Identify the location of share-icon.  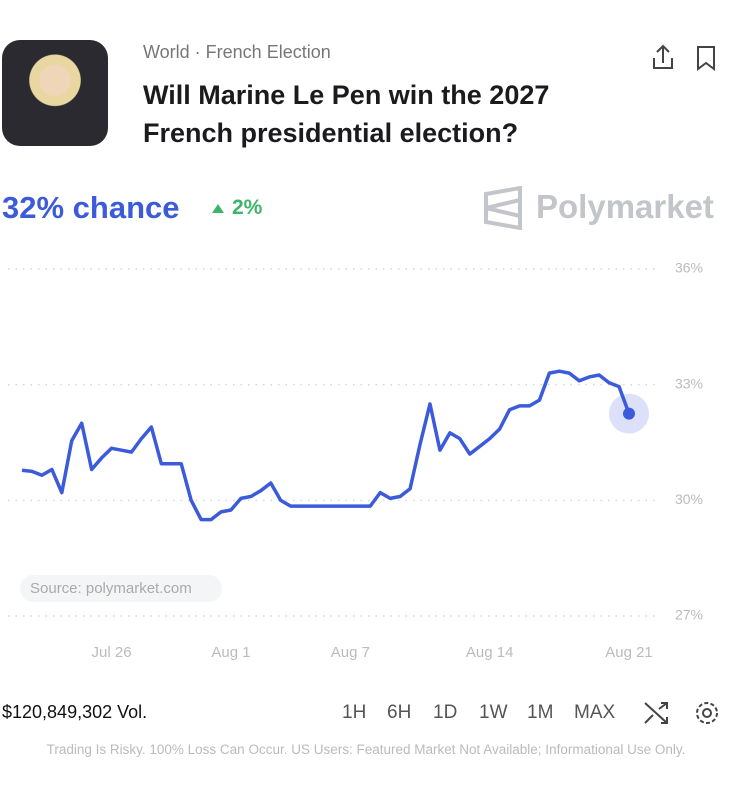
(663, 56).